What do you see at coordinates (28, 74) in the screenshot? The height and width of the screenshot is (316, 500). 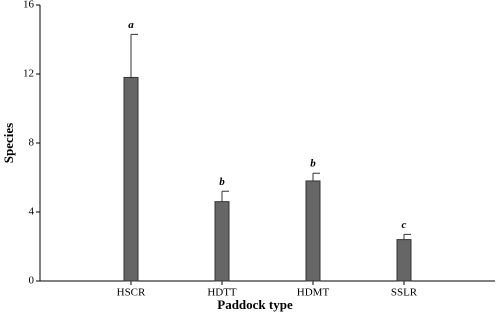 I see `y-tick-label: 12` at bounding box center [28, 74].